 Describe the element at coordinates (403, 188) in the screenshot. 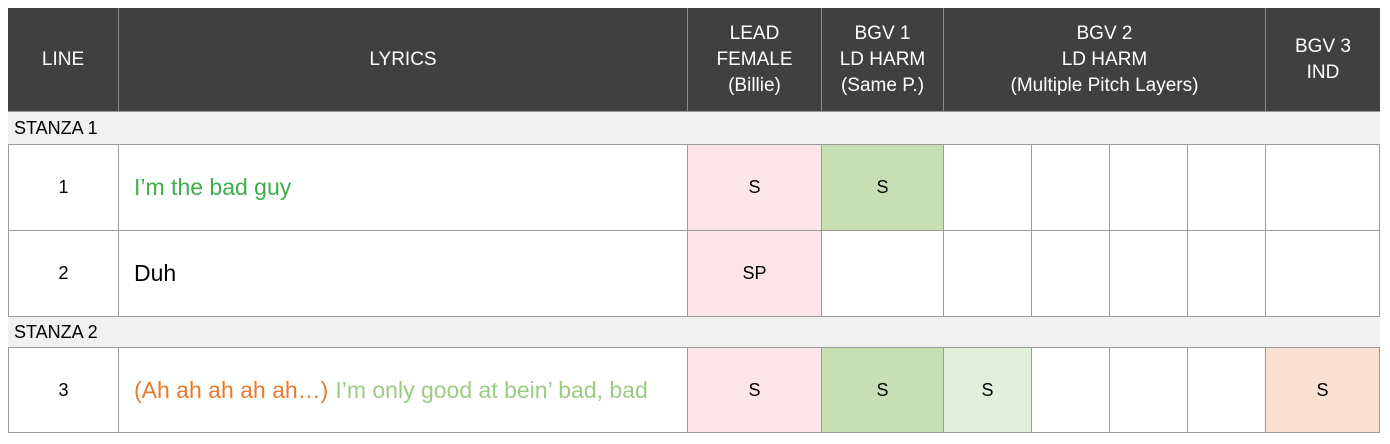

I see `lyrics-cell: I’m the bad guy` at that location.